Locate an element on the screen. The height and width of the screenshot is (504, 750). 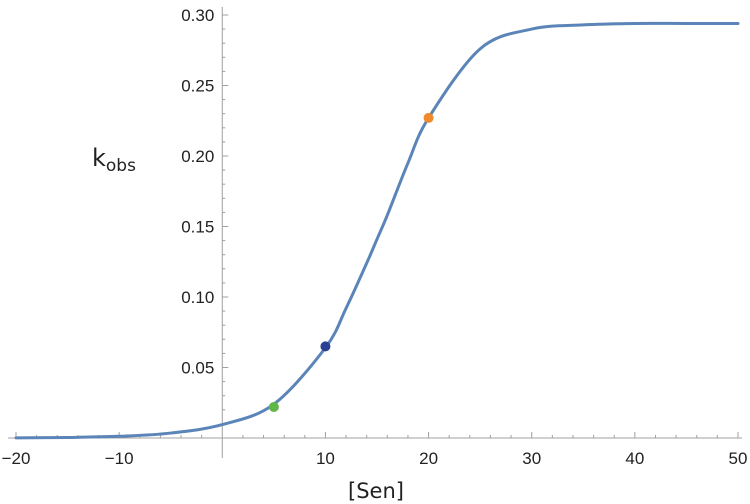
y-tick-label: 0.15 is located at coordinates (197, 227).